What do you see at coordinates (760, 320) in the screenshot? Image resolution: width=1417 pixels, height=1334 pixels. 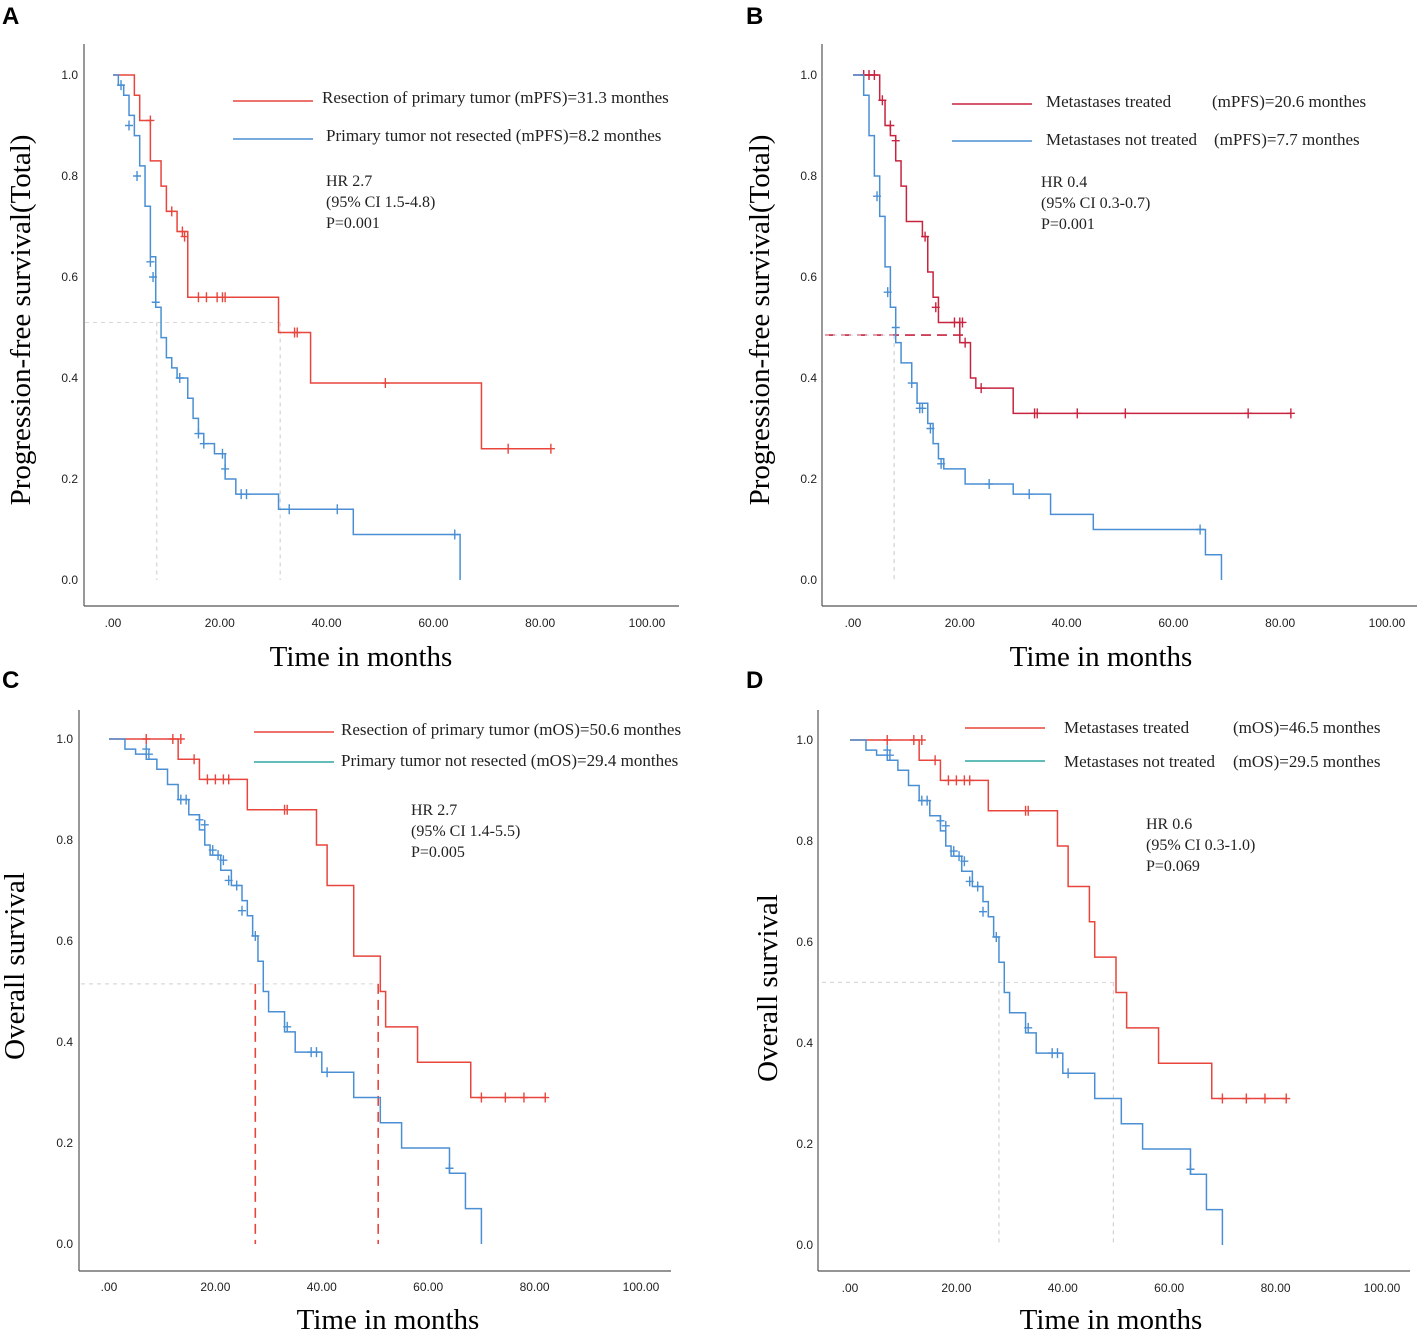 I see `y-axis-title: Progression-free survival(Total)` at bounding box center [760, 320].